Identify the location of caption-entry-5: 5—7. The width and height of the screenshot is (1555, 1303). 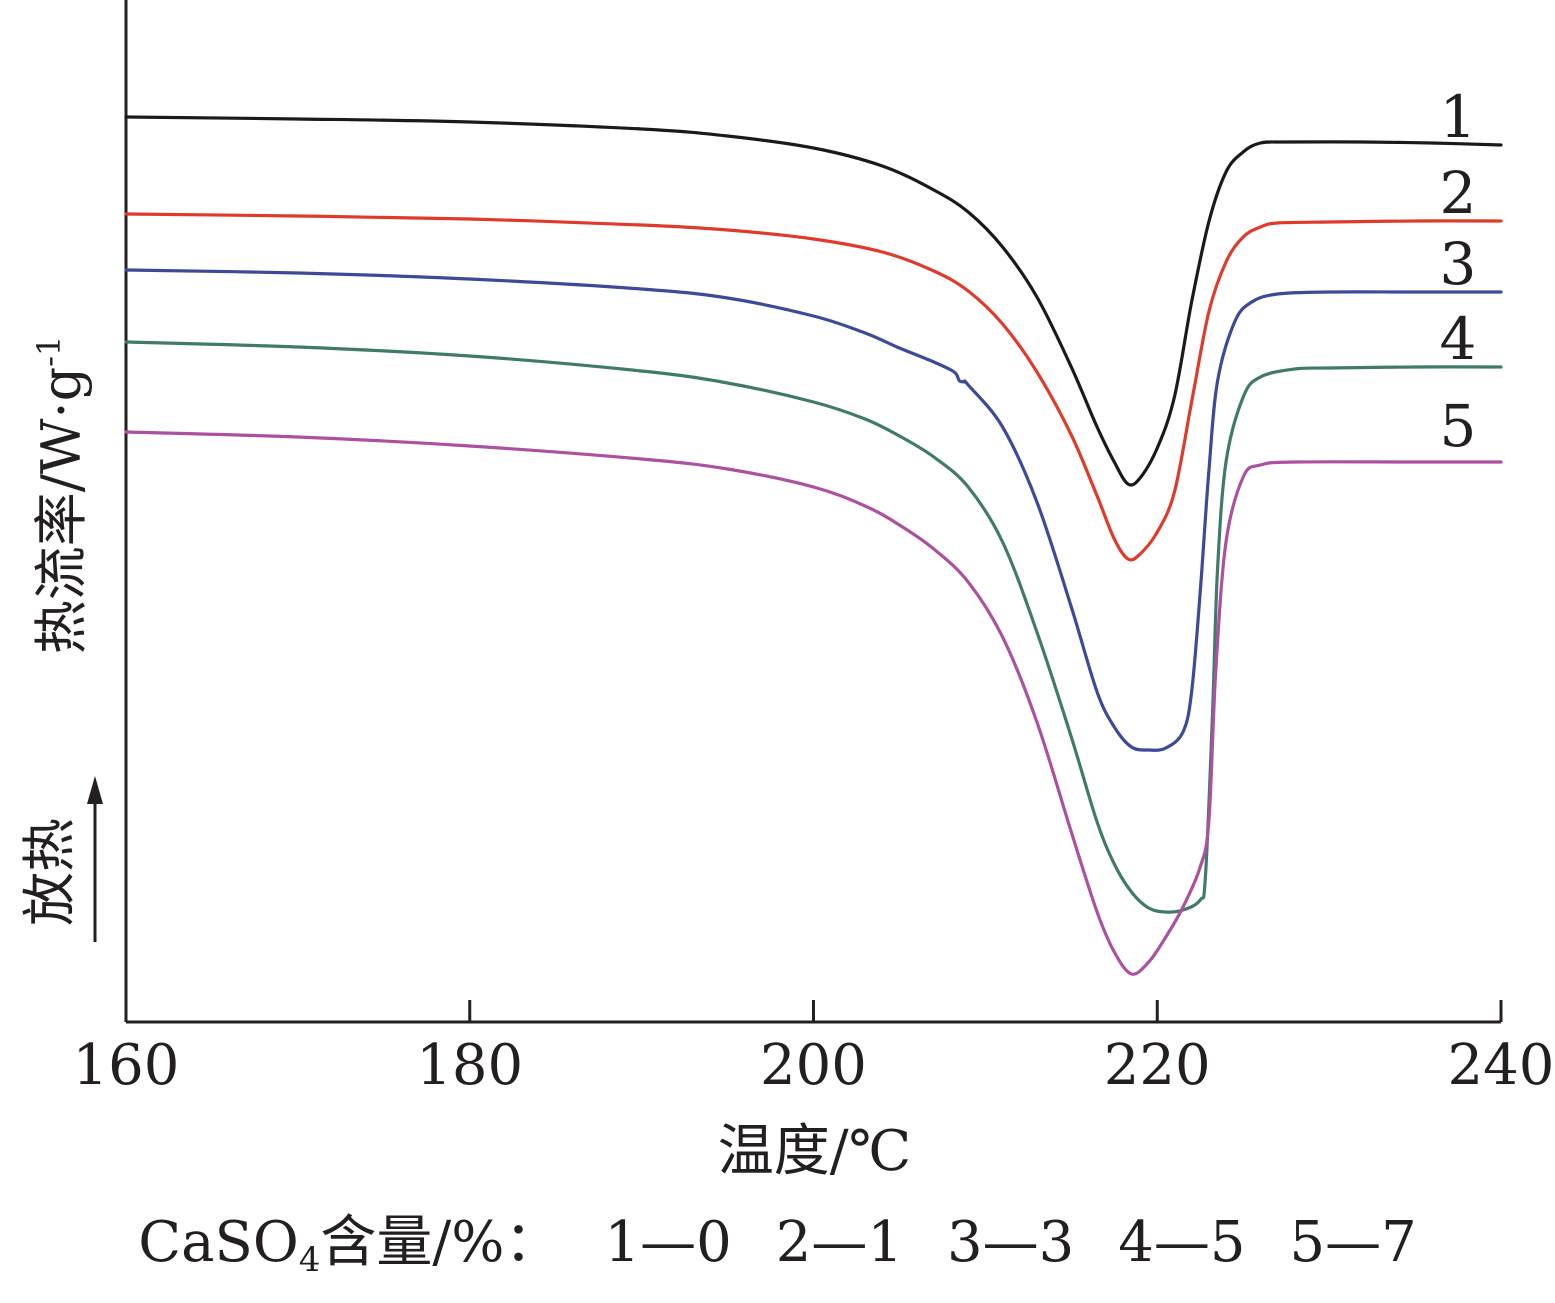
(1353, 1242).